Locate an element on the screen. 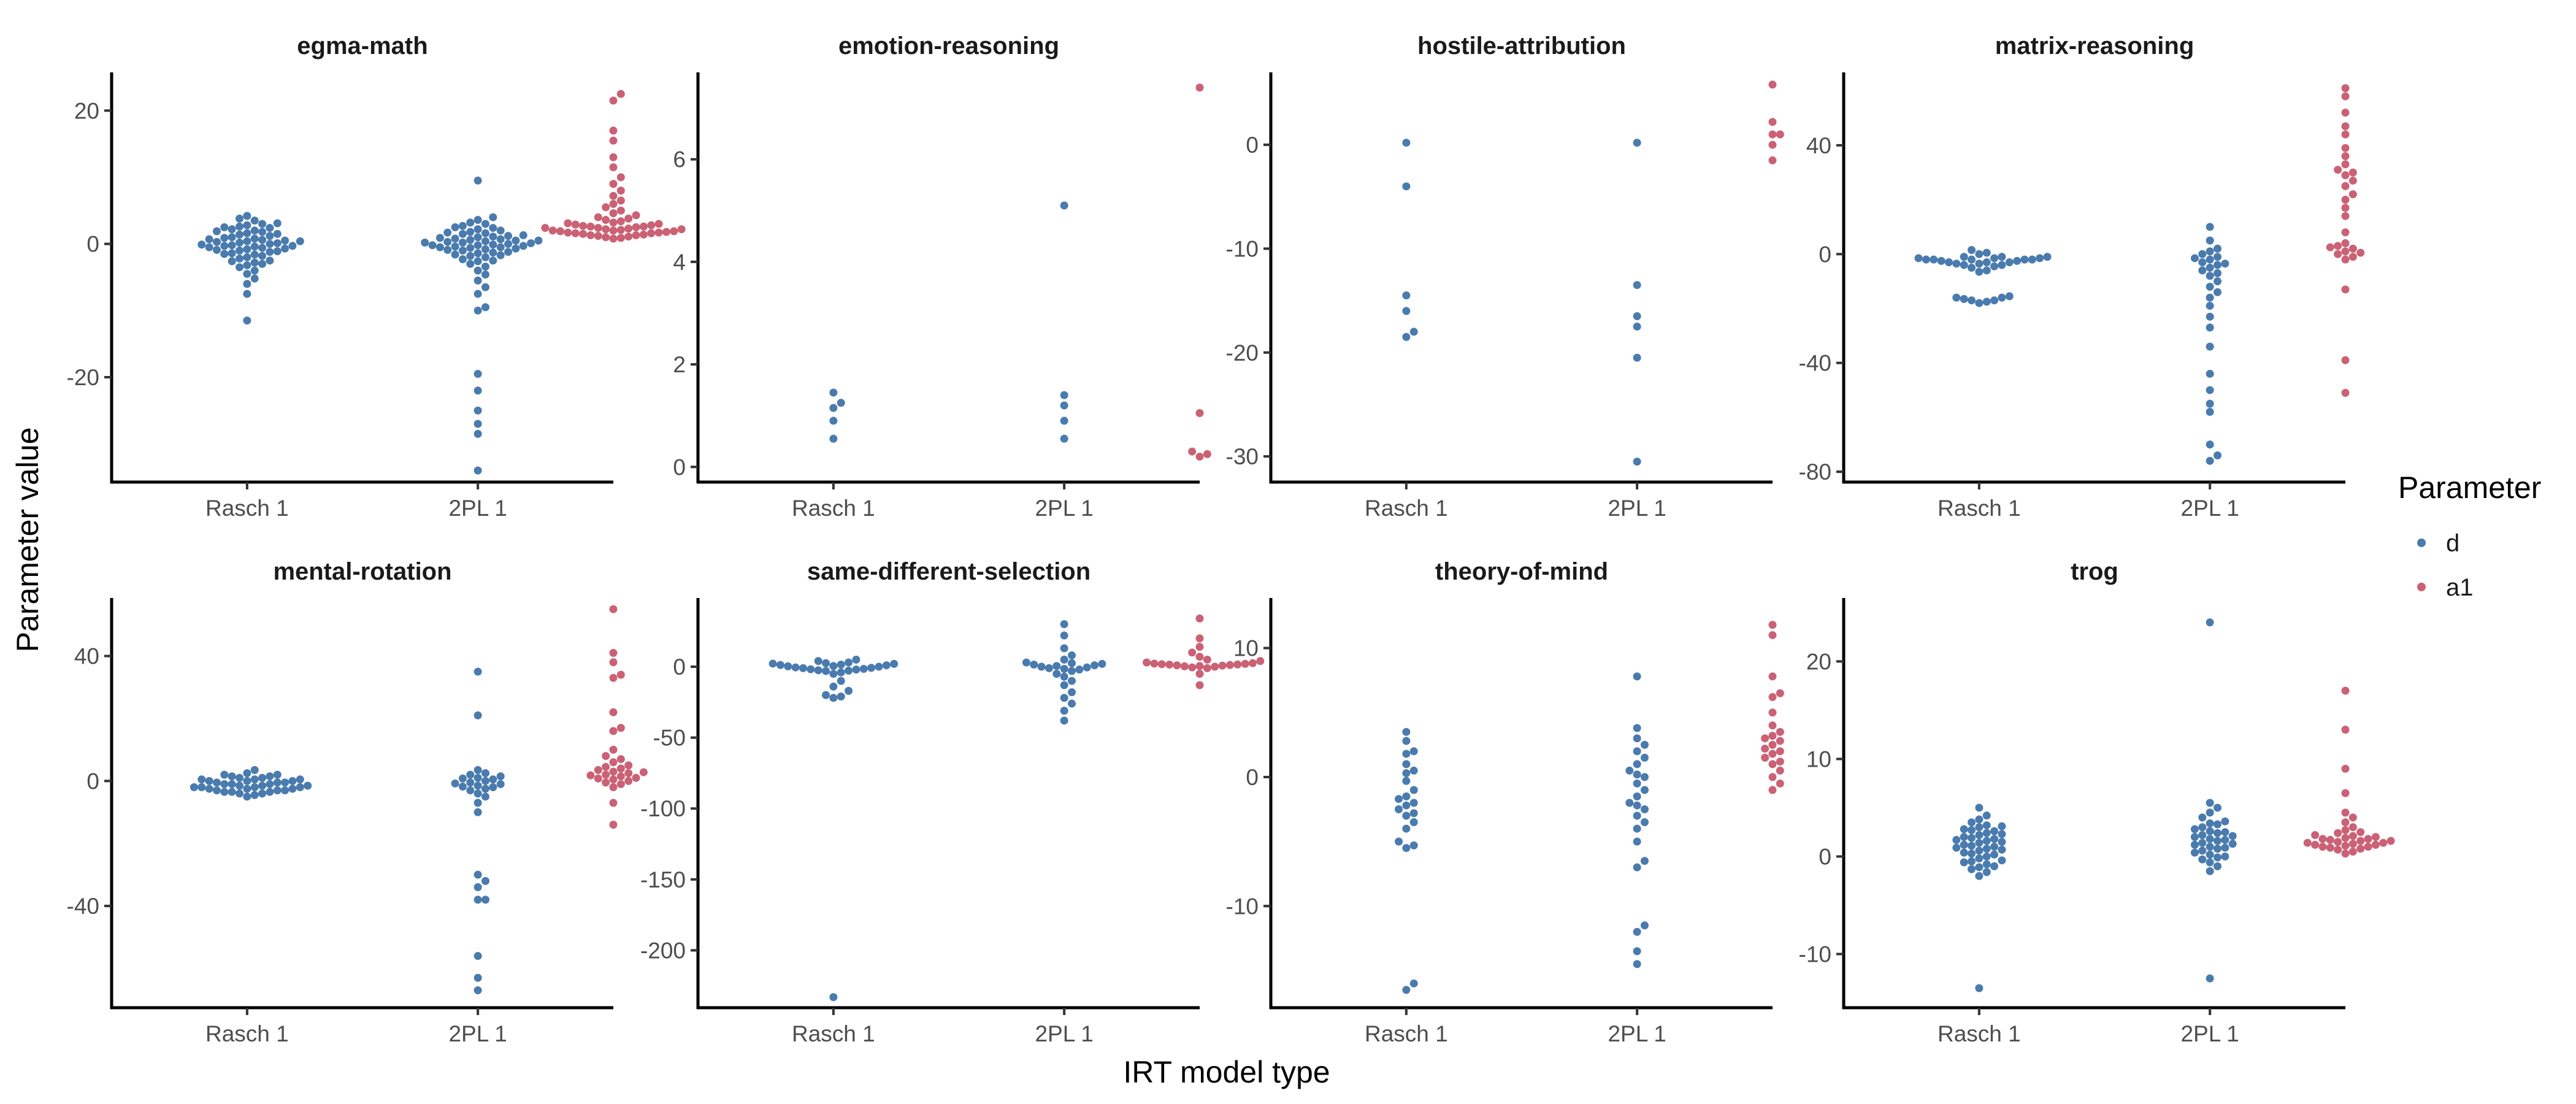 Image resolution: width=2576 pixels, height=1104 pixels. y-tick-label: -200 is located at coordinates (663, 950).